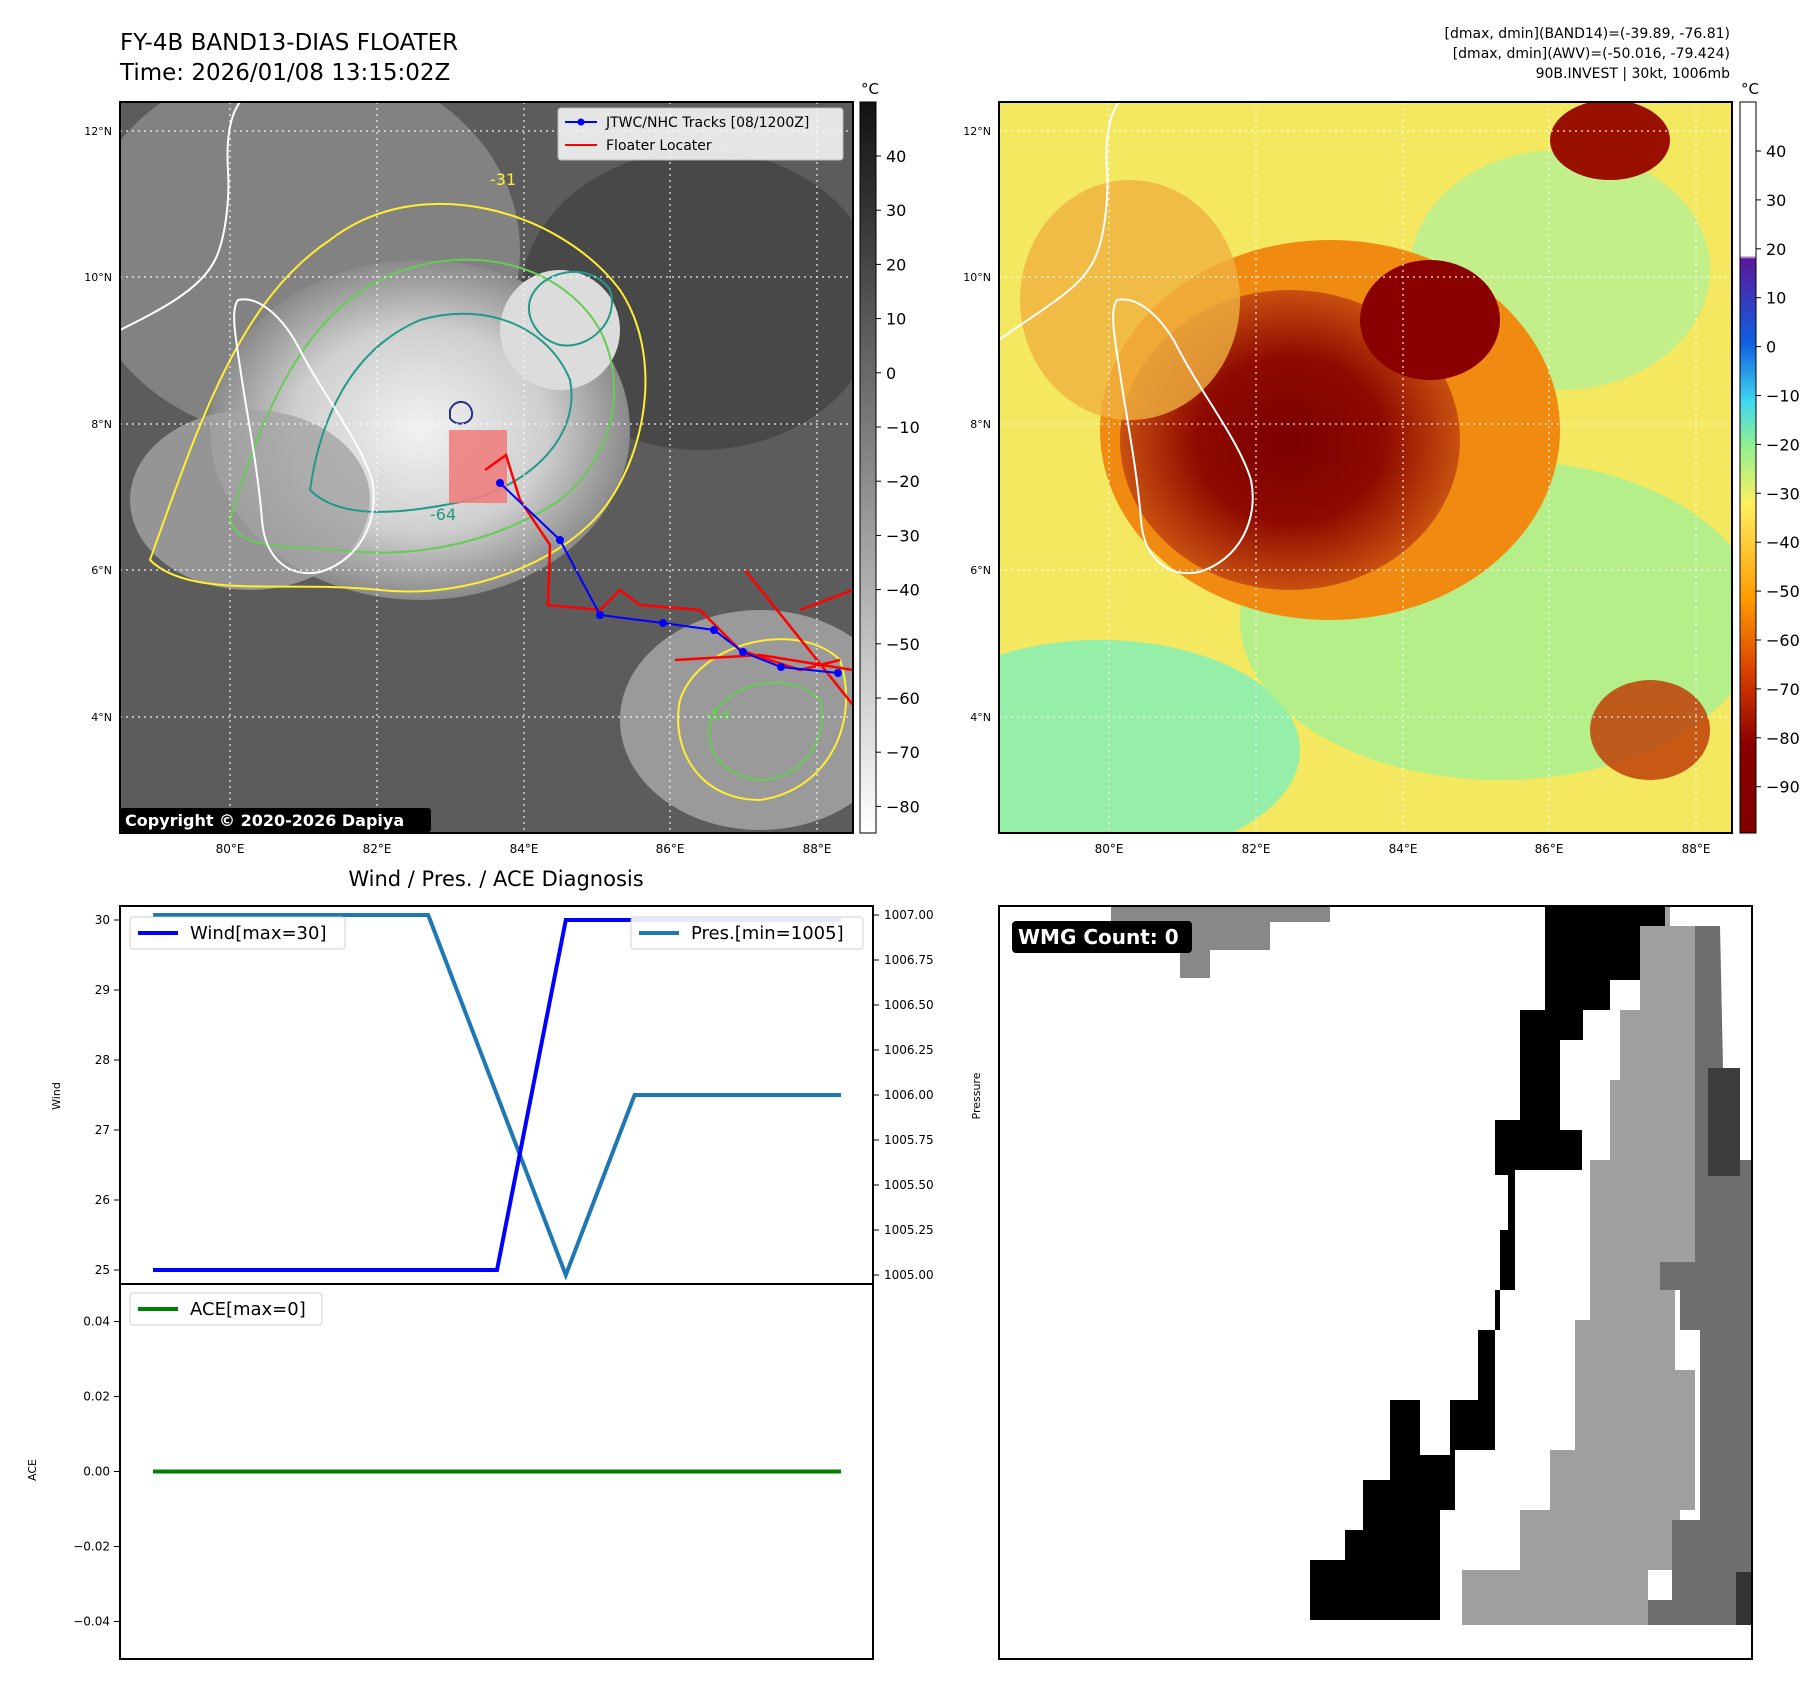 This screenshot has width=1813, height=1690. What do you see at coordinates (891, 373) in the screenshot?
I see `ir-colorbar-tick-label: 0` at bounding box center [891, 373].